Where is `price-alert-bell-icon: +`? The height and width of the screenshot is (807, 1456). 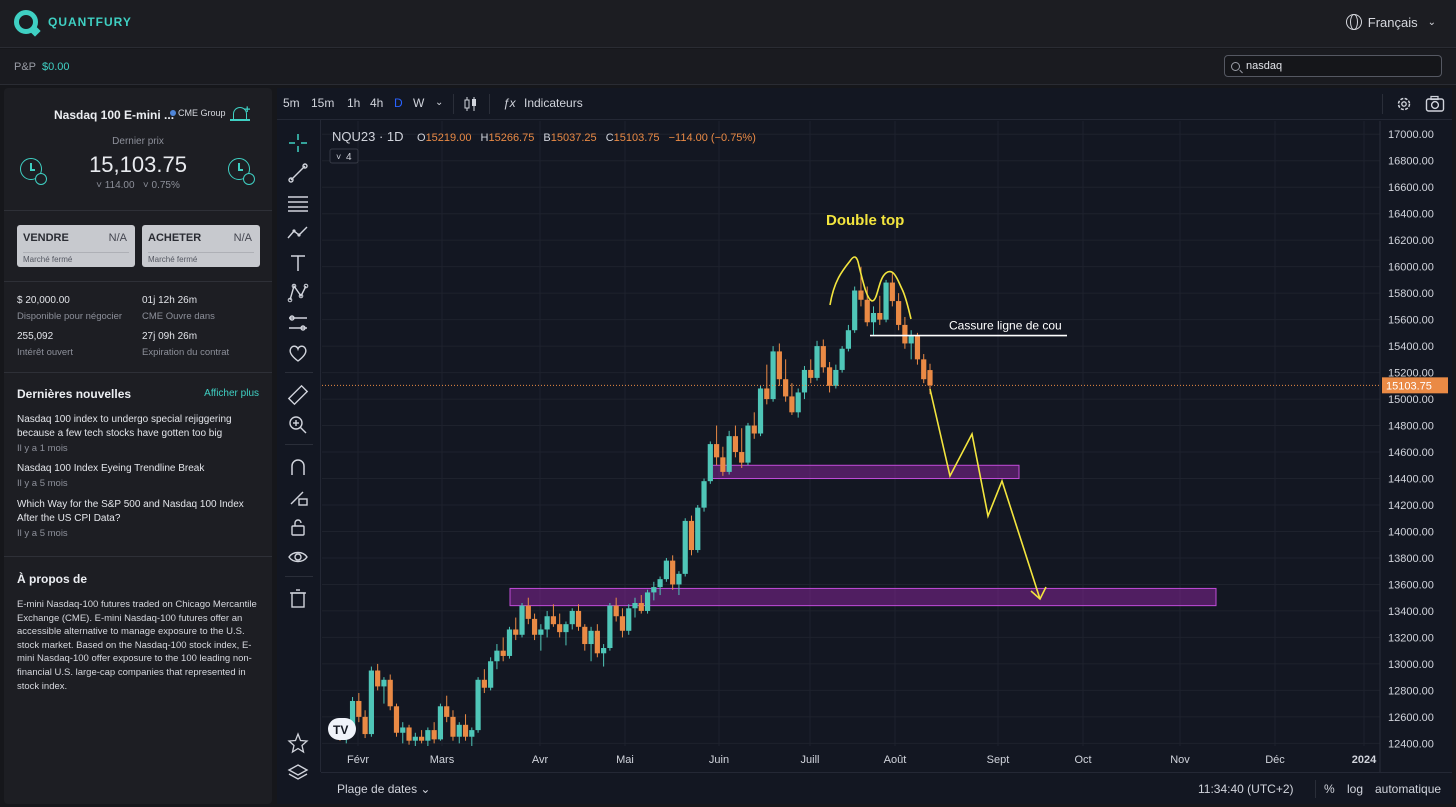 price-alert-bell-icon: + is located at coordinates (240, 115).